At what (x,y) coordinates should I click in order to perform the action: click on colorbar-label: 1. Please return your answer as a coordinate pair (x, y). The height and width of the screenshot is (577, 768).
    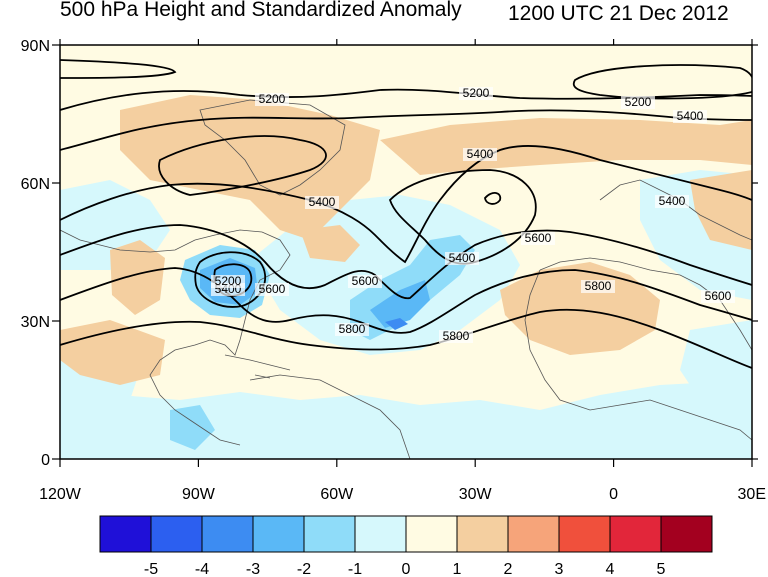
    Looking at the image, I should click on (457, 569).